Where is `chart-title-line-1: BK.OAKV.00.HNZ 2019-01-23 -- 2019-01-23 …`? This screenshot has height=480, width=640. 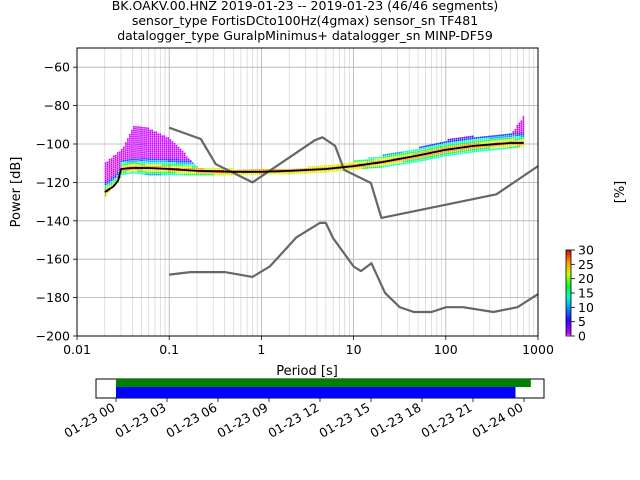 chart-title-line-1: BK.OAKV.00.HNZ 2019-01-23 -- 2019-01-23 … is located at coordinates (305, 6).